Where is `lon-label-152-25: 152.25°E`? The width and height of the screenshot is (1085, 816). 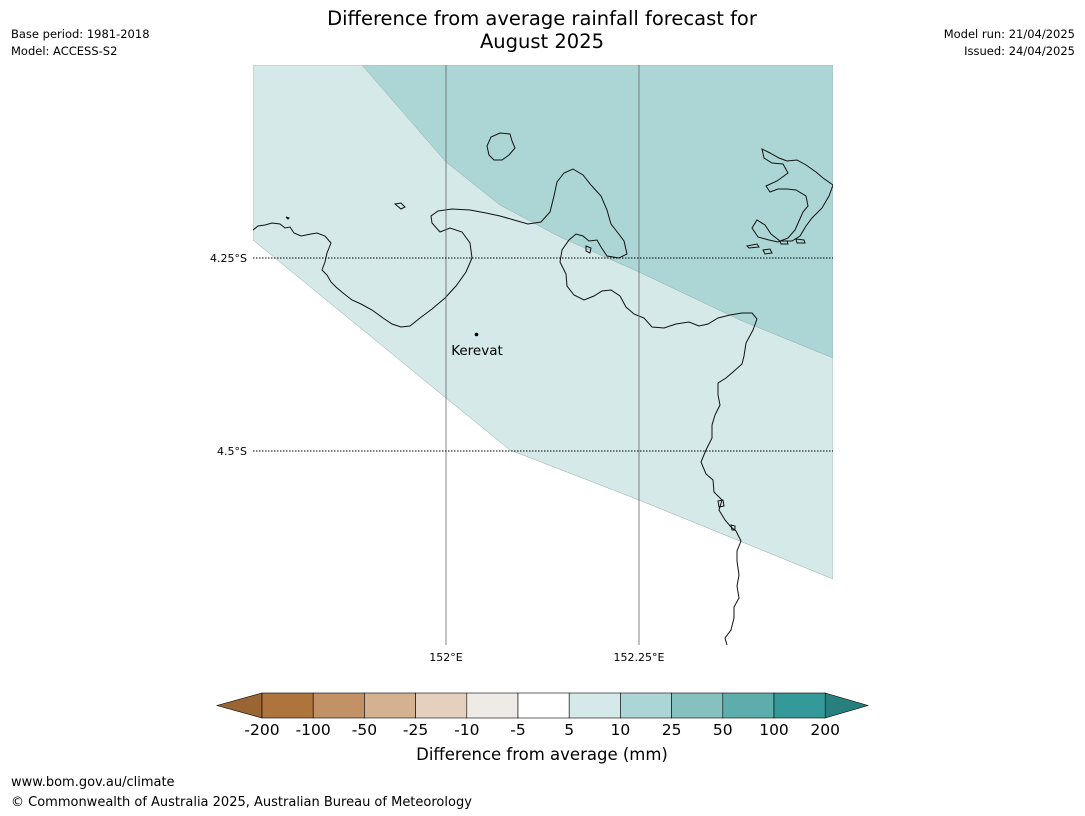
lon-label-152-25: 152.25°E is located at coordinates (639, 657).